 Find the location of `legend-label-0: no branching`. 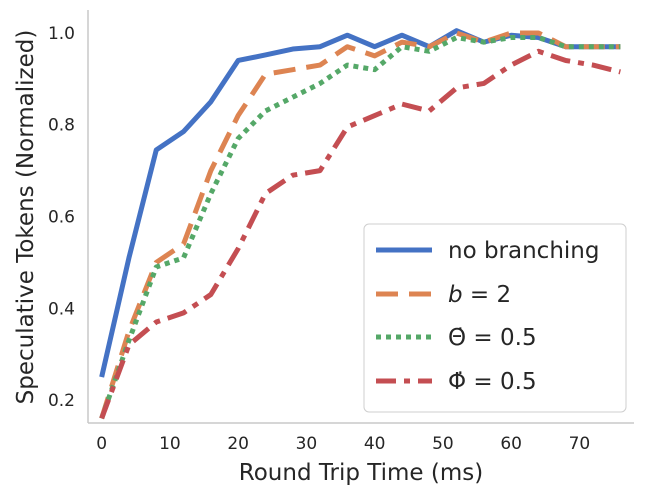

legend-label-0: no branching is located at coordinates (523, 251).